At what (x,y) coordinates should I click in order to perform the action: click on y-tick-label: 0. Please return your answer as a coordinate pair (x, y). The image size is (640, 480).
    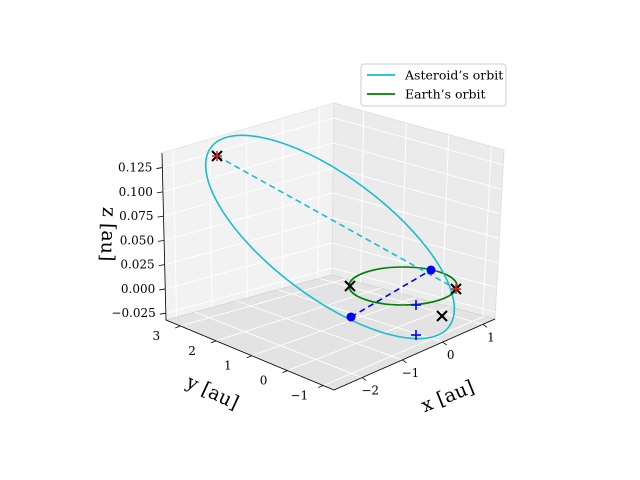
    Looking at the image, I should click on (264, 381).